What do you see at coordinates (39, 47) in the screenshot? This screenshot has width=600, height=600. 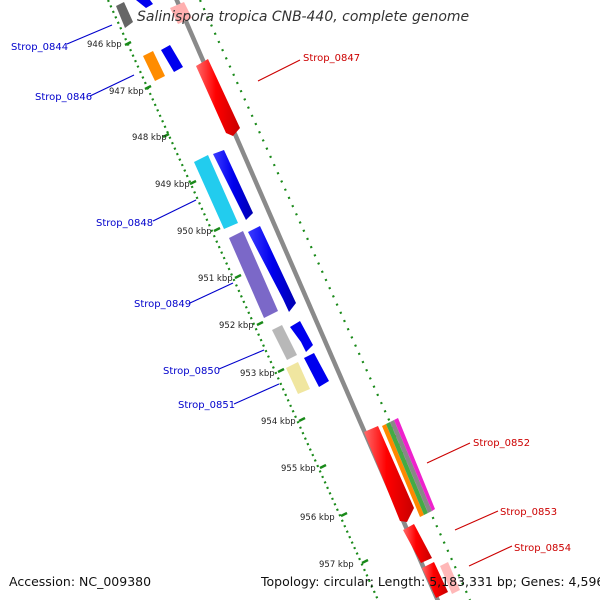 I see `label-strop-0844: Strop_0844` at bounding box center [39, 47].